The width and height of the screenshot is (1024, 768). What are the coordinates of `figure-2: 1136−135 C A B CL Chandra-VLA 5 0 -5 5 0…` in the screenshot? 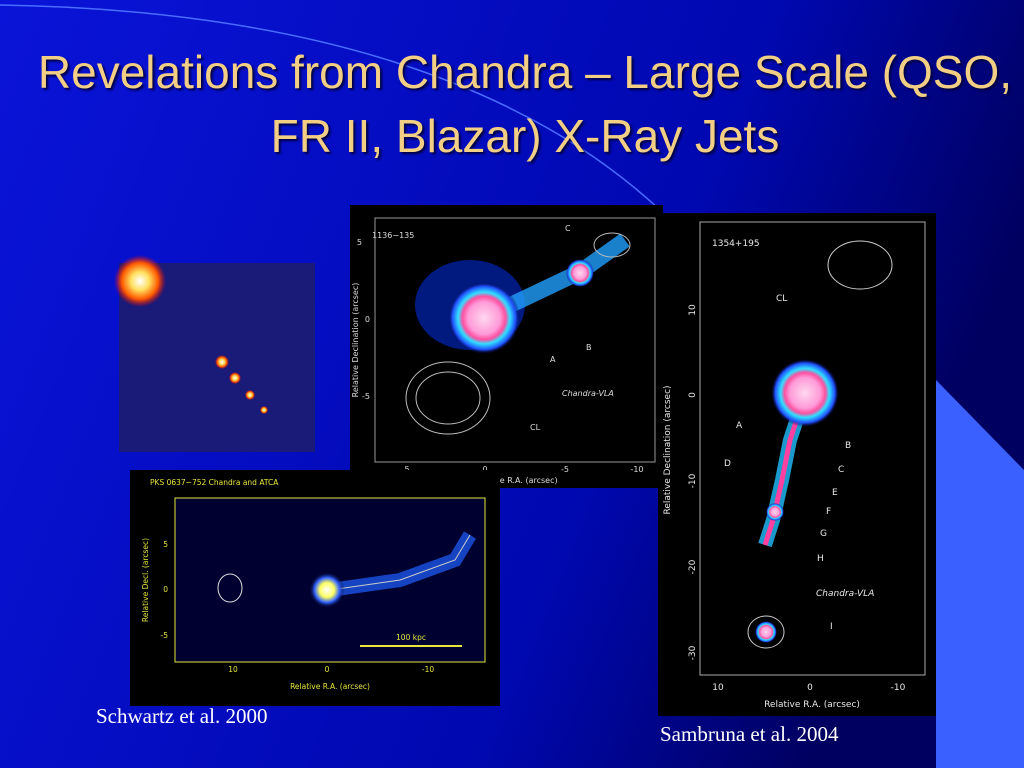 It's located at (506, 346).